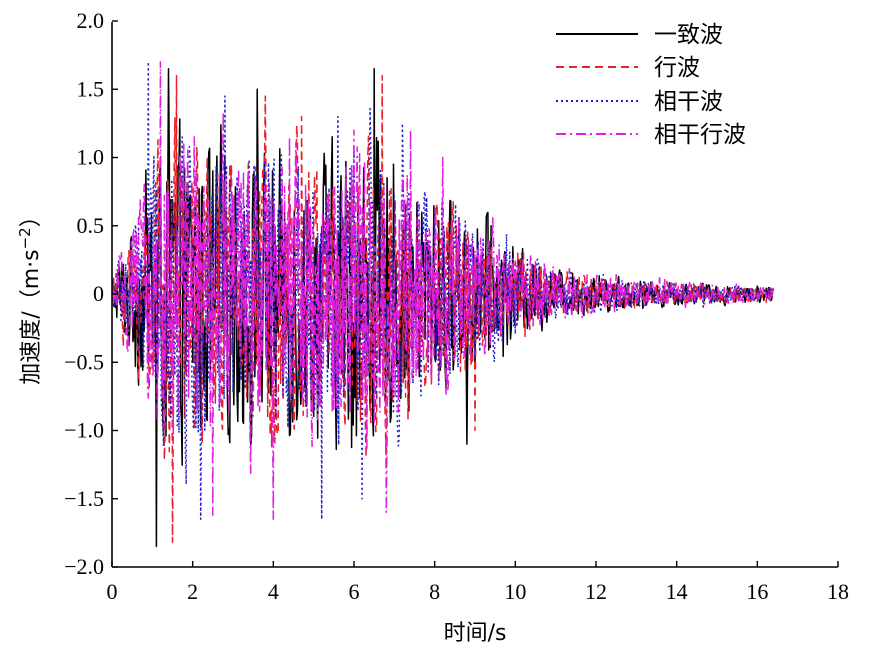 Image resolution: width=871 pixels, height=663 pixels. What do you see at coordinates (91, 20) in the screenshot?
I see `y-tick-label-0: 2.0` at bounding box center [91, 20].